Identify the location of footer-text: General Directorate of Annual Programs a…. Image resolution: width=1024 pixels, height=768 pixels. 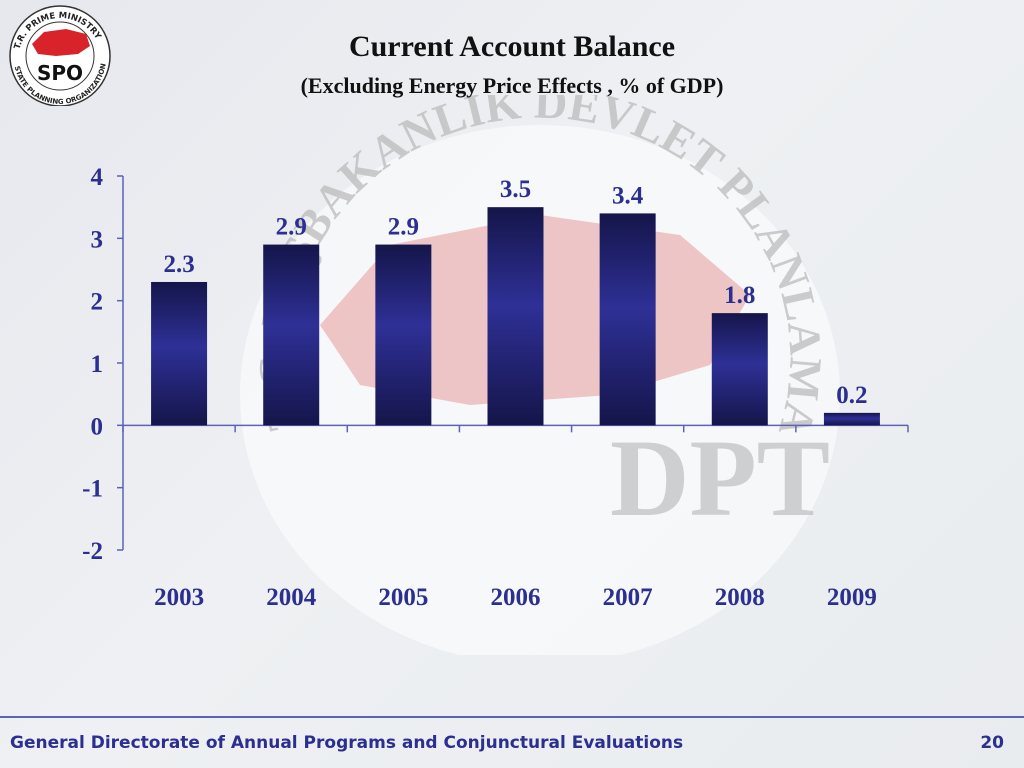
(347, 743).